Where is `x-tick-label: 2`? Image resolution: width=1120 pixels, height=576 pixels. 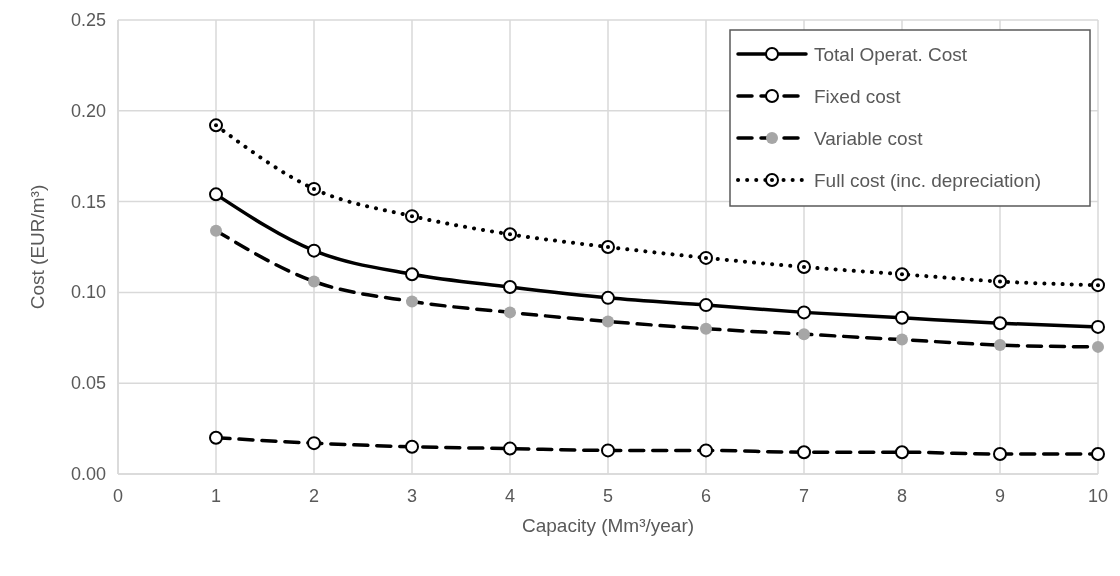
x-tick-label: 2 is located at coordinates (314, 496).